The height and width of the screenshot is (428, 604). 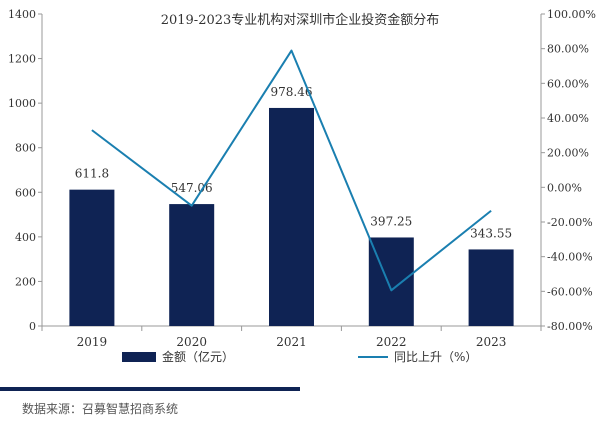 What do you see at coordinates (191, 342) in the screenshot?
I see `x-axis-tick-label: 2020` at bounding box center [191, 342].